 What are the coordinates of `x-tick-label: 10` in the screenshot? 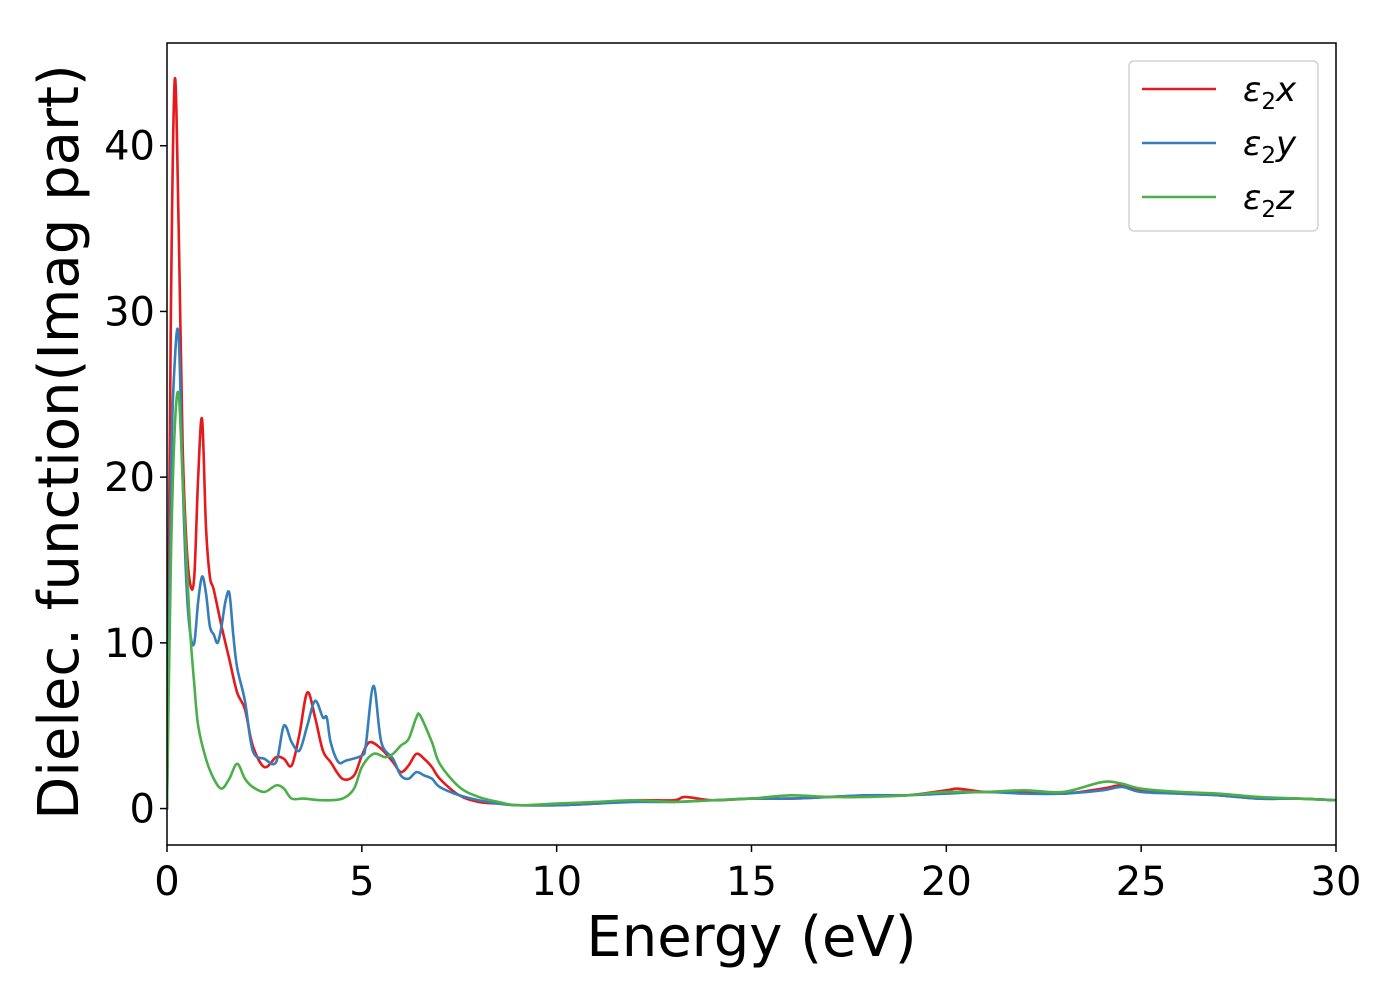 It's located at (556, 882).